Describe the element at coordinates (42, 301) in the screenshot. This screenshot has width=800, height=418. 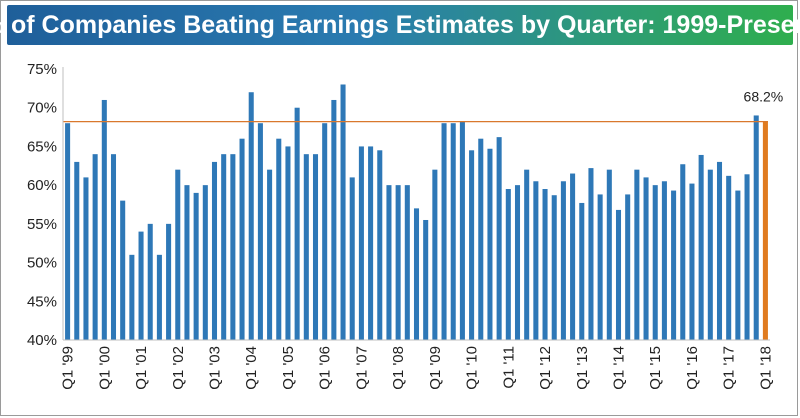
I see `y-tick-label: 45%` at that location.